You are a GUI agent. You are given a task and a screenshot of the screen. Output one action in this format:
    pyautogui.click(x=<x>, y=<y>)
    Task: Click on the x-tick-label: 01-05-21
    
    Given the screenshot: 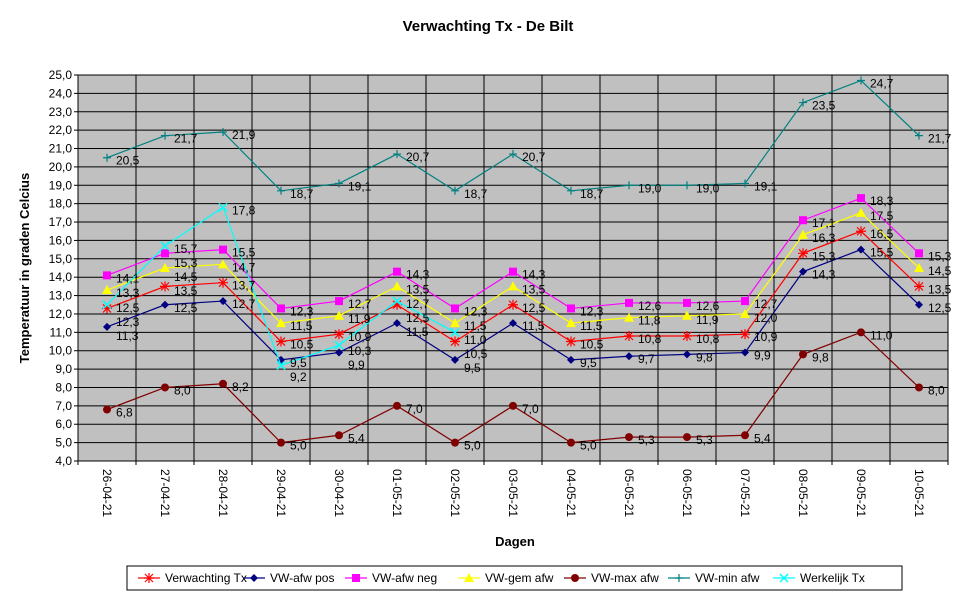 What is the action you would take?
    pyautogui.click(x=397, y=493)
    